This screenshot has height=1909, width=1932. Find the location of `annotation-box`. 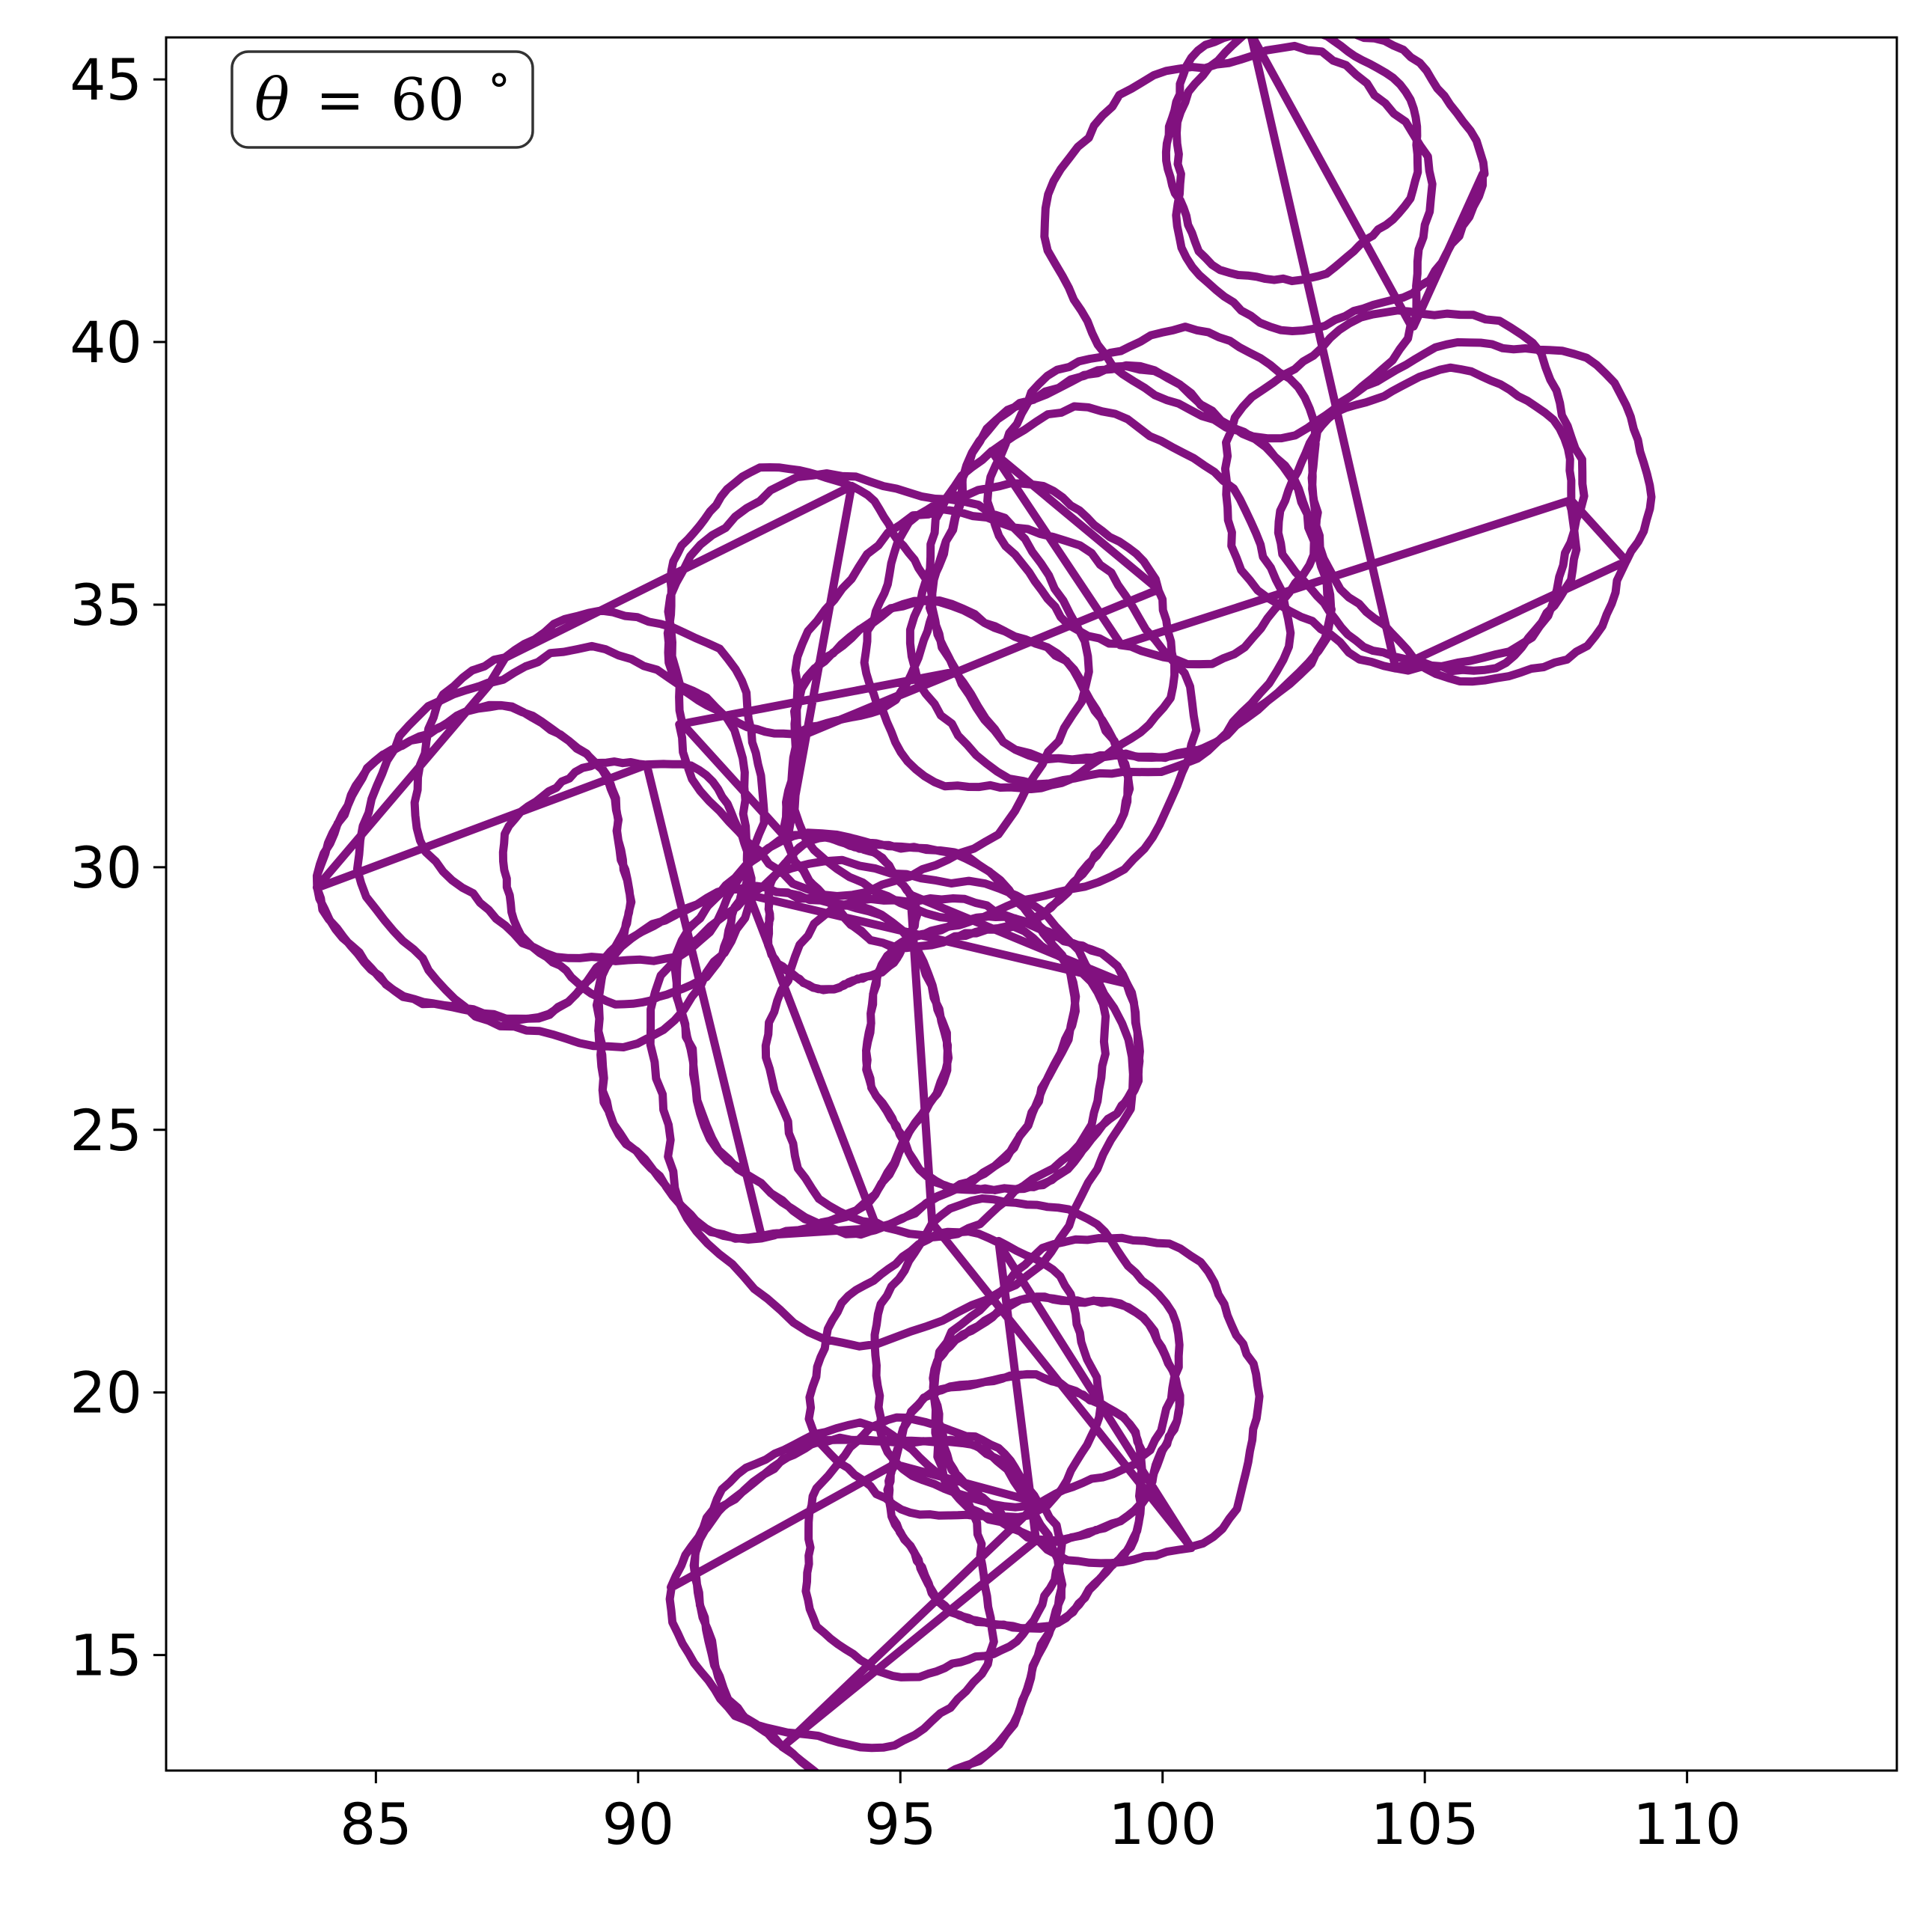

annotation-box is located at coordinates (382, 99).